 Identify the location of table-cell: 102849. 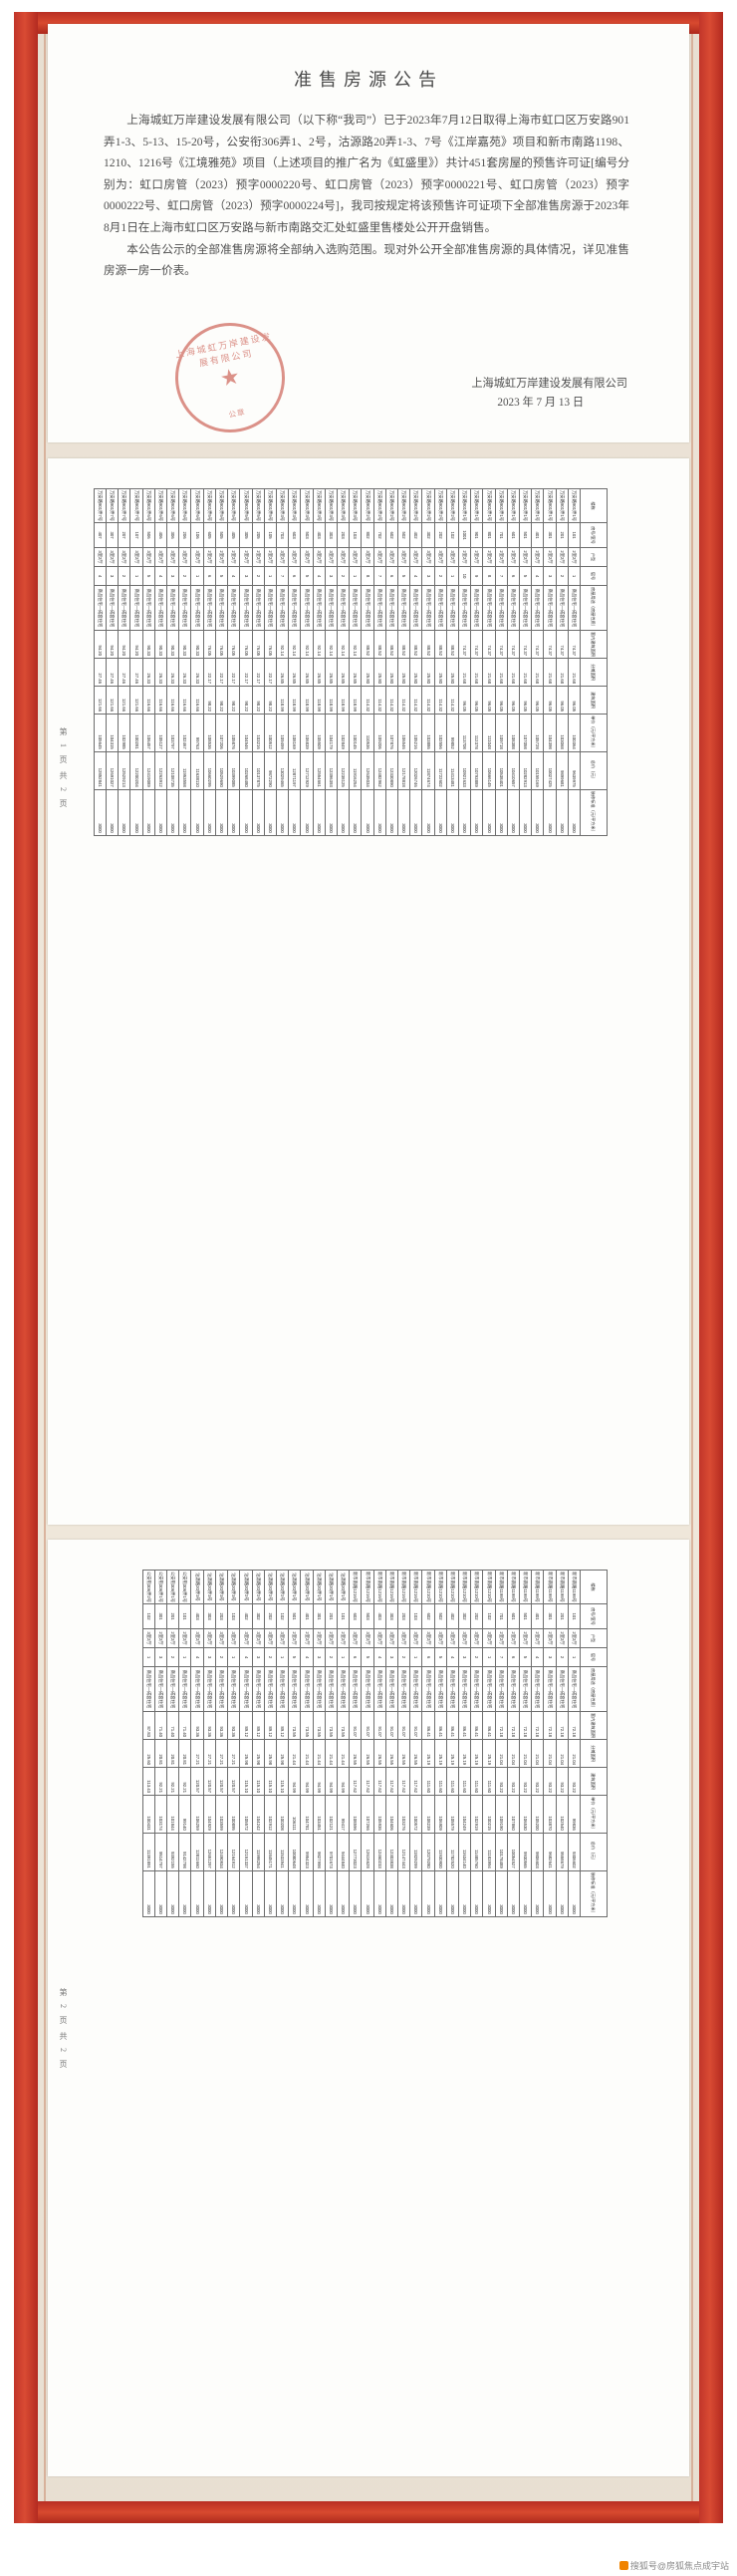
(344, 733).